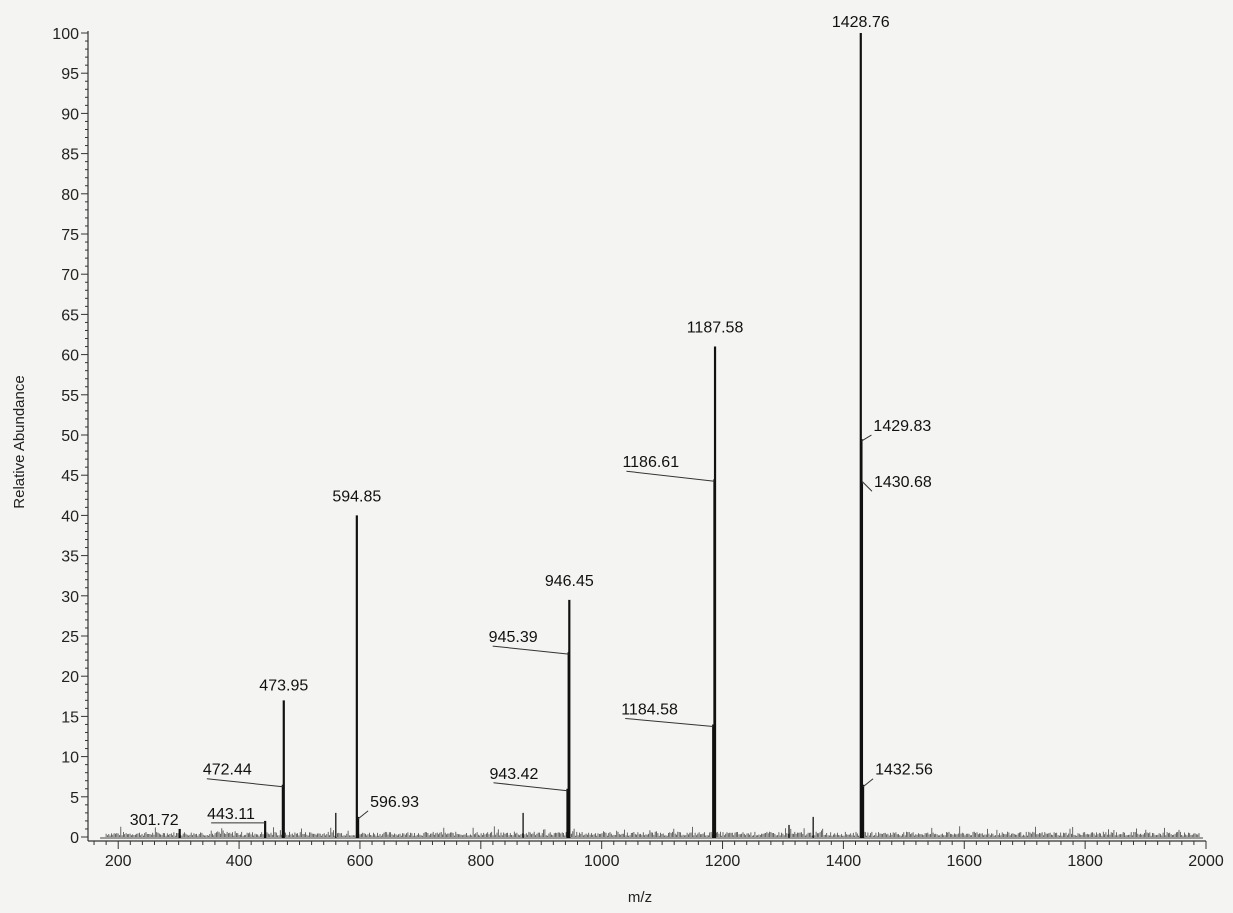  What do you see at coordinates (649, 709) in the screenshot?
I see `peak-label: 1184.58` at bounding box center [649, 709].